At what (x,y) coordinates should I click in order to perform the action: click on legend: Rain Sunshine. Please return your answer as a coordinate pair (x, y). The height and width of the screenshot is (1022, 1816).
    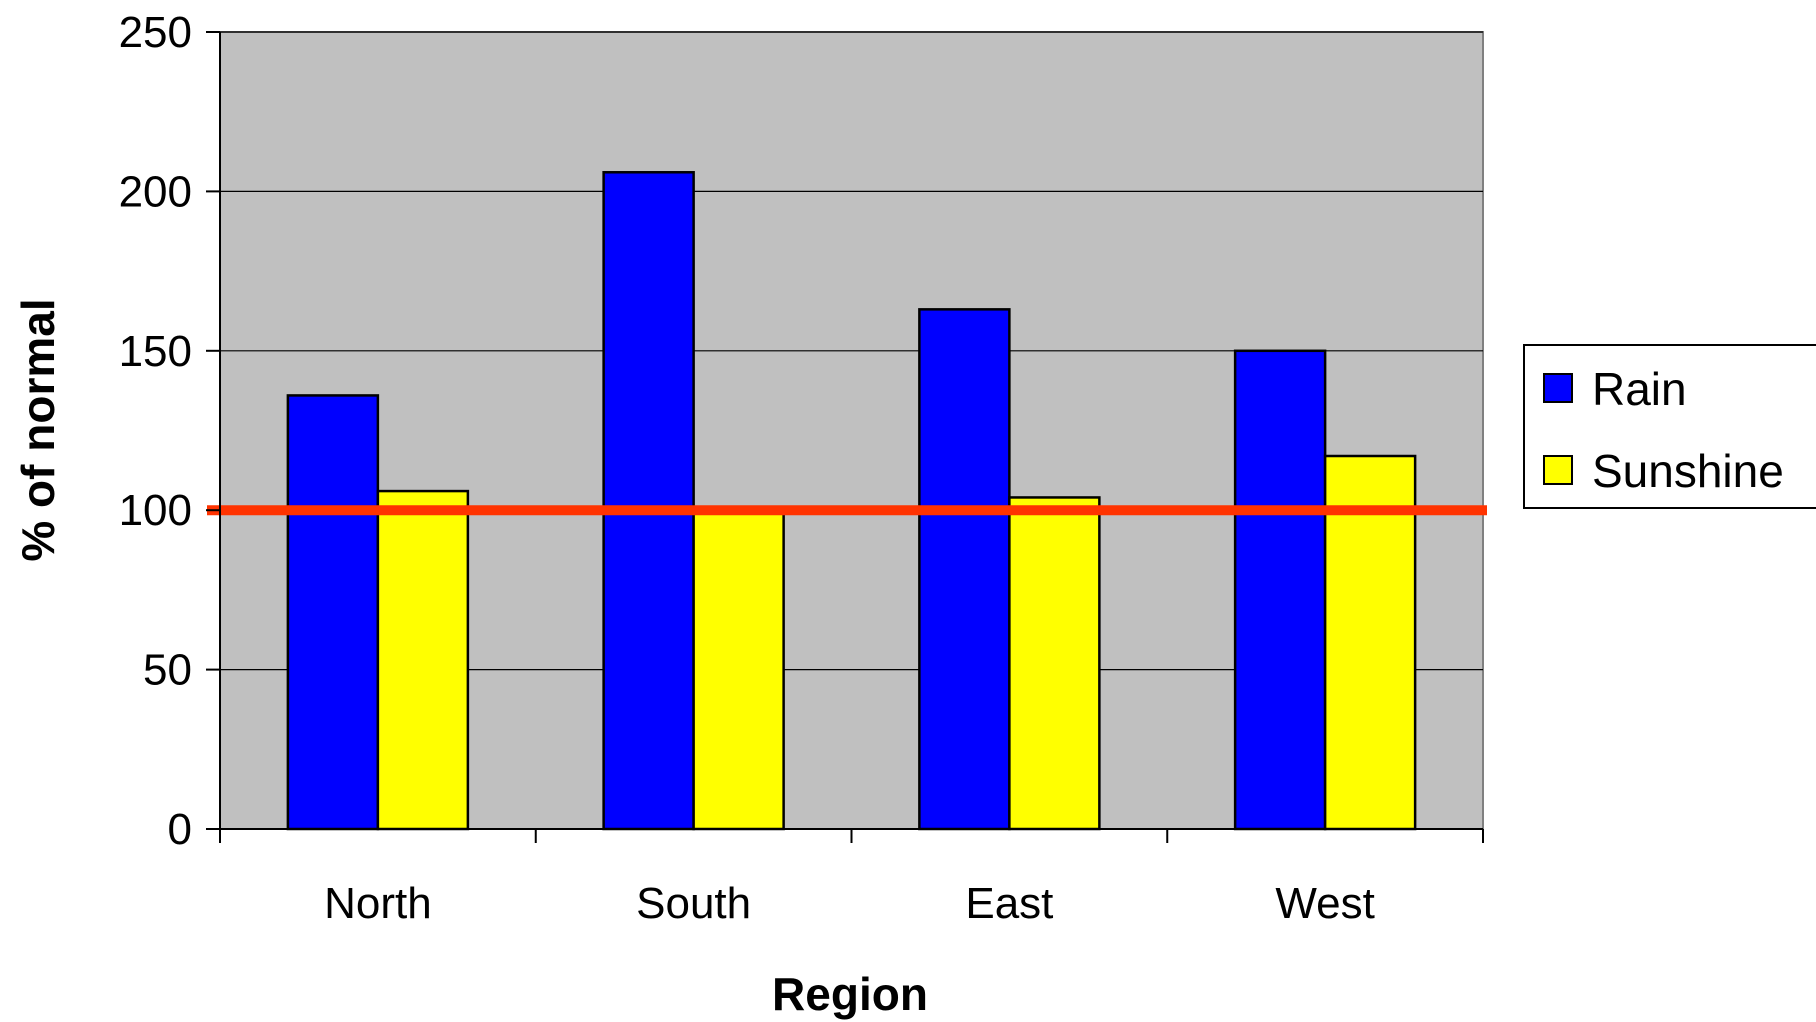
    Looking at the image, I should click on (1669, 426).